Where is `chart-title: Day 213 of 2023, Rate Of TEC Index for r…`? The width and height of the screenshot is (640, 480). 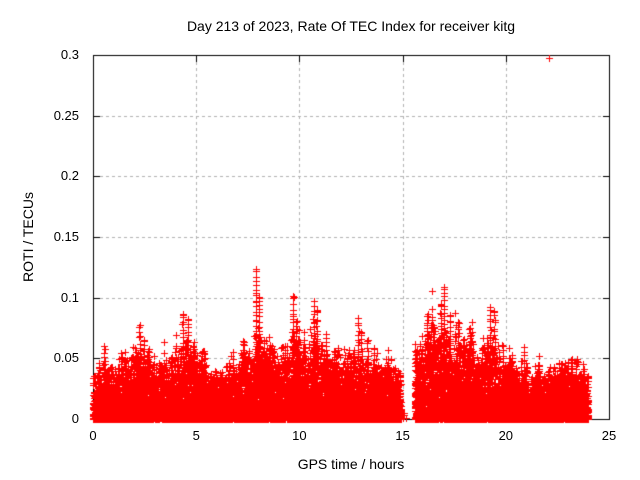
chart-title: Day 213 of 2023, Rate Of TEC Index for r… is located at coordinates (351, 26).